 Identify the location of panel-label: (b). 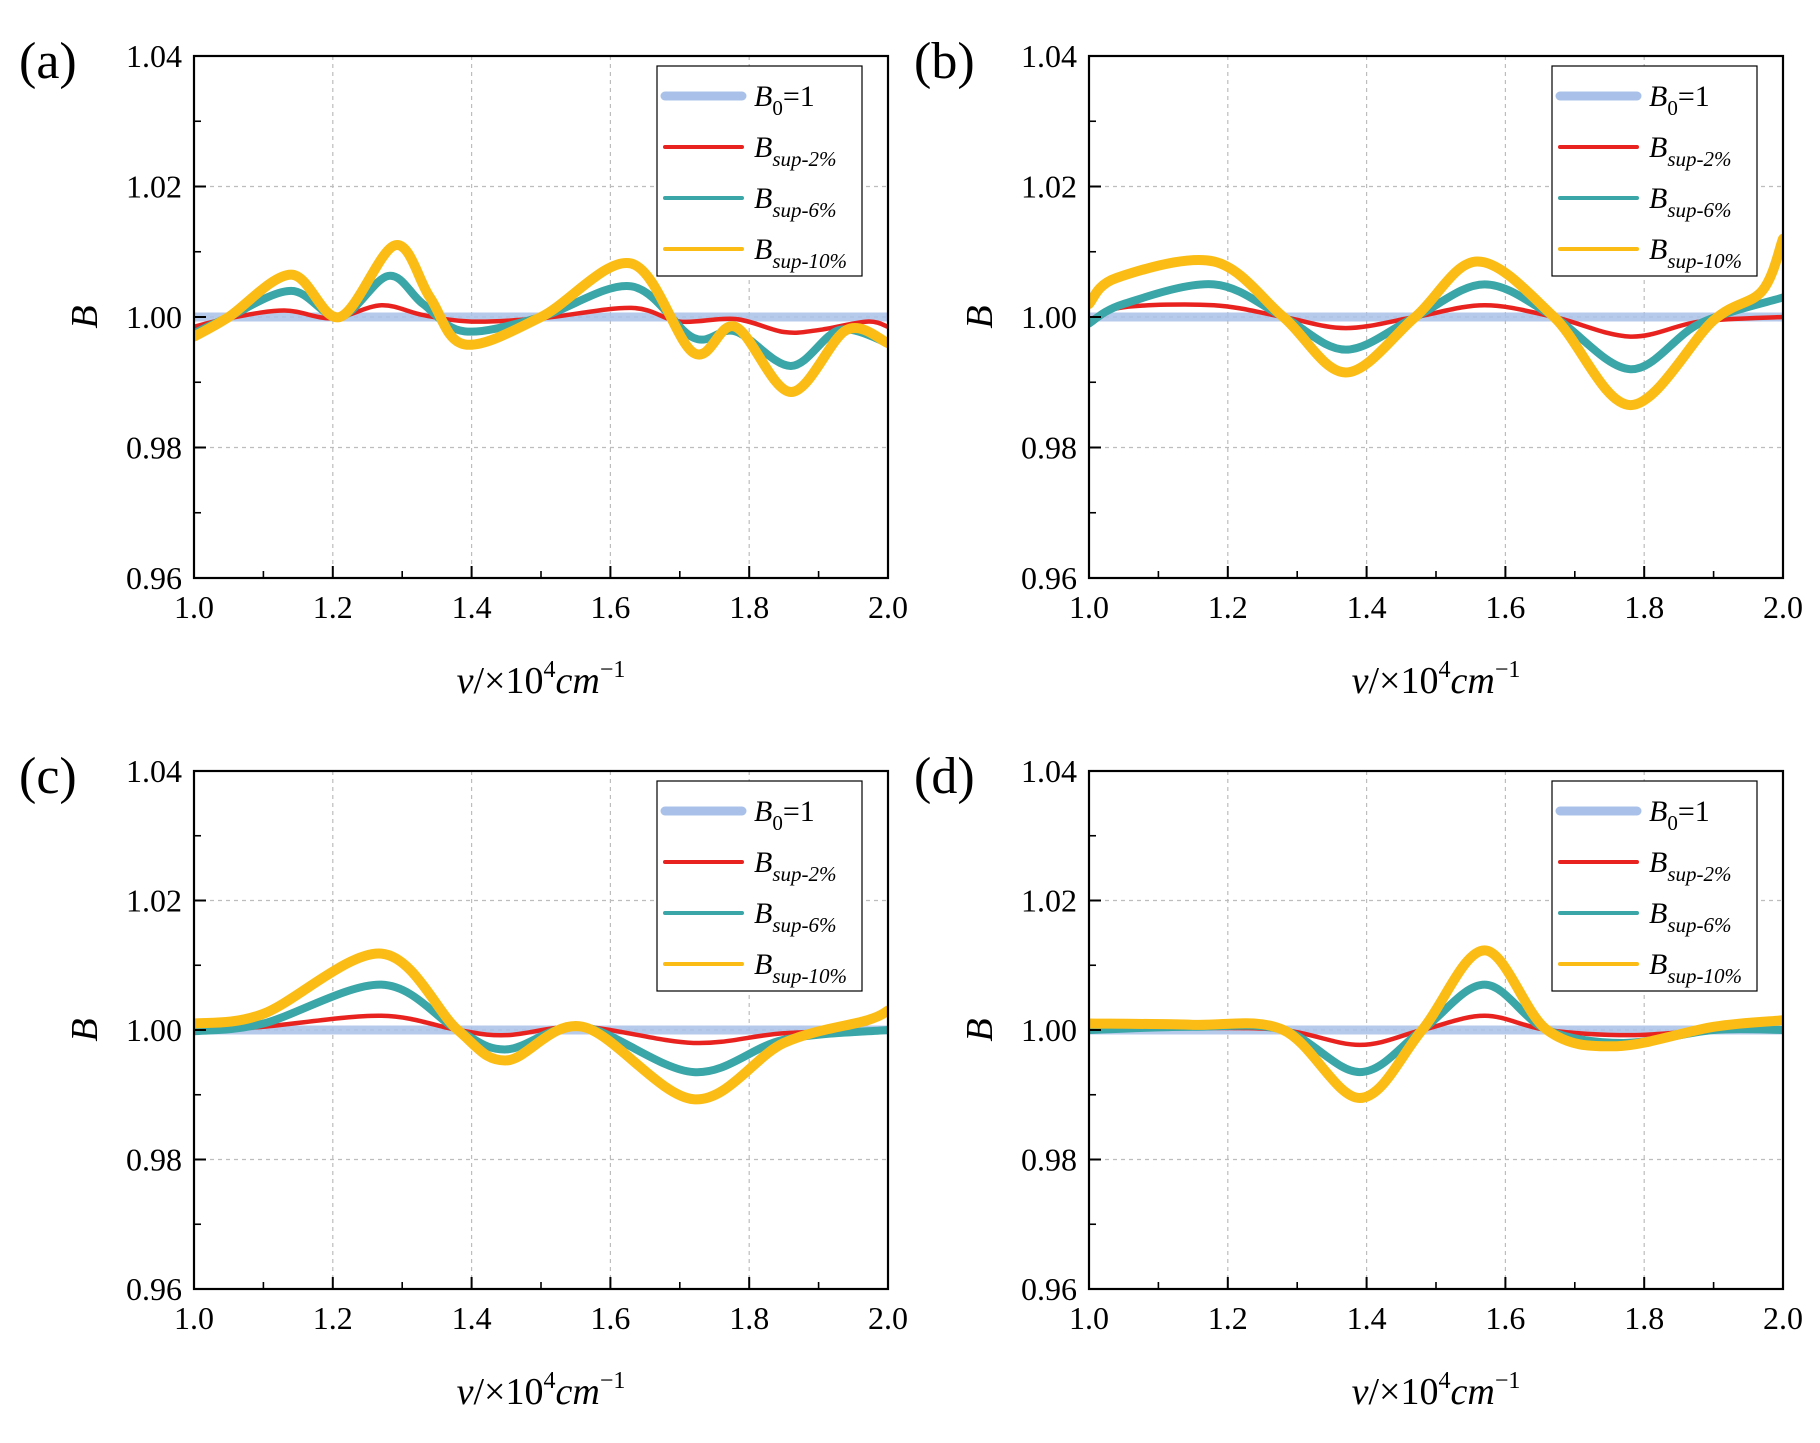
(944, 61).